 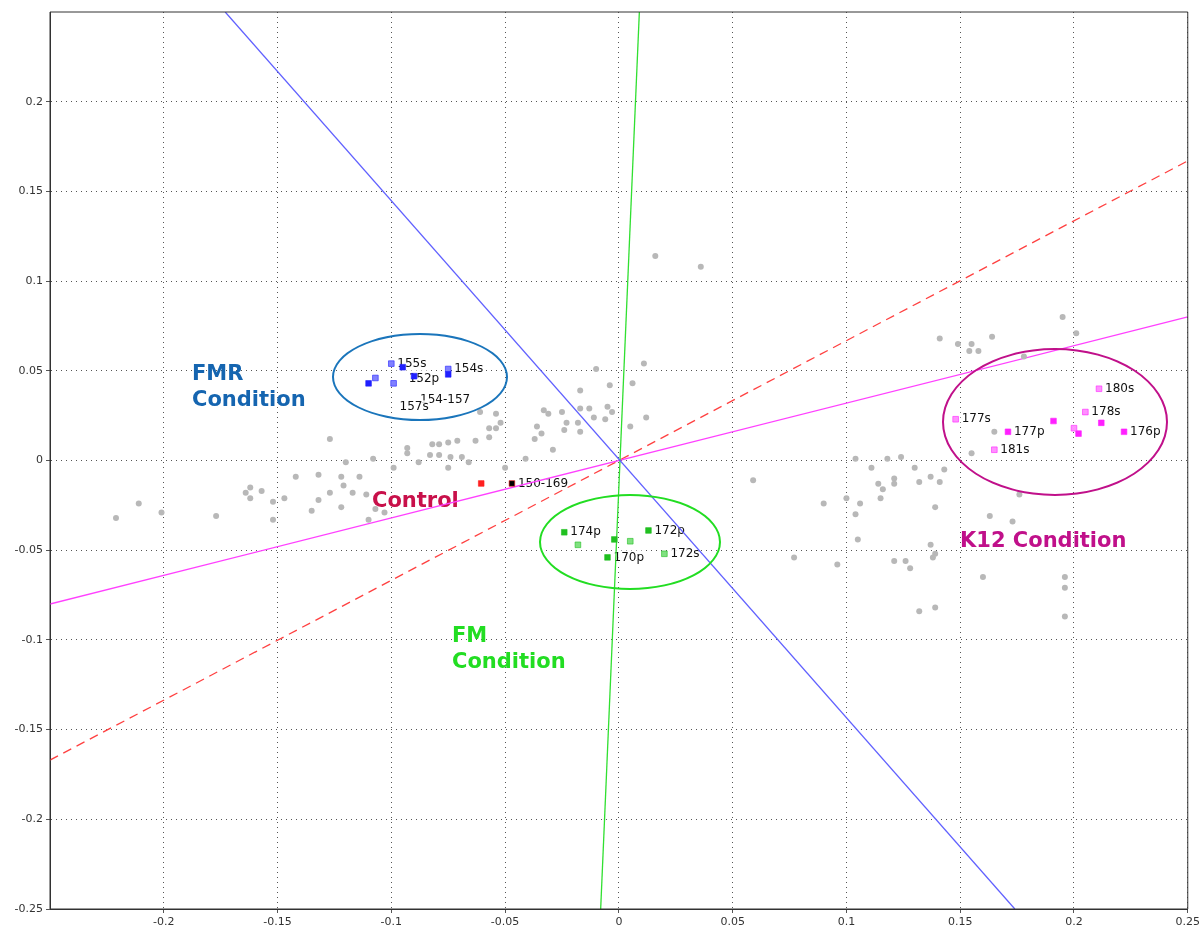 I want to click on annotation: K12 Condition, so click(x=1043, y=540).